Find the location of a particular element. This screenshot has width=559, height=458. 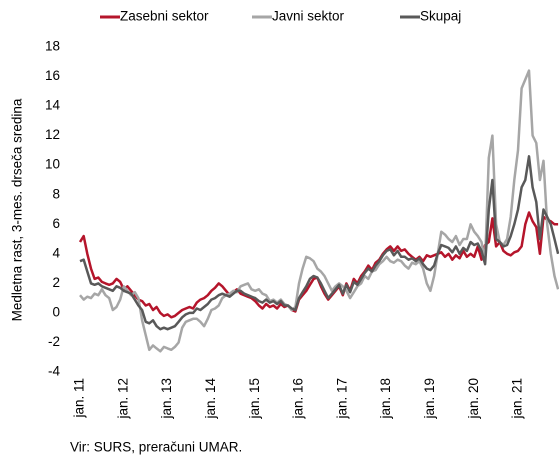

y-tick-label: 18 is located at coordinates (52, 46).